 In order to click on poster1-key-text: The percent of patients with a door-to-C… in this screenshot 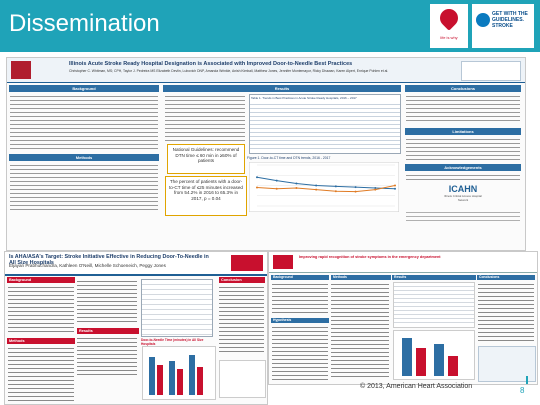, I will do `click(206, 190)`.